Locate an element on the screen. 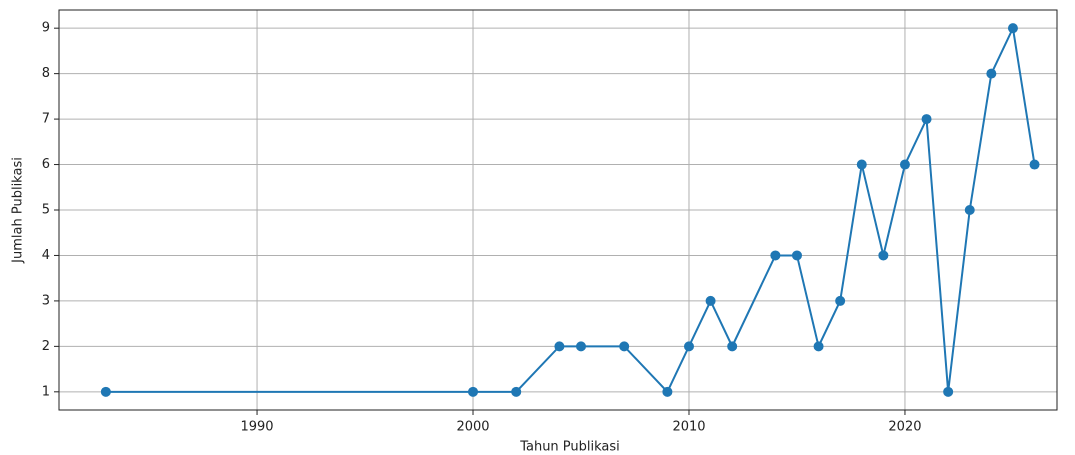 The image size is (1075, 455). y-tick-label: 5 is located at coordinates (46, 210).